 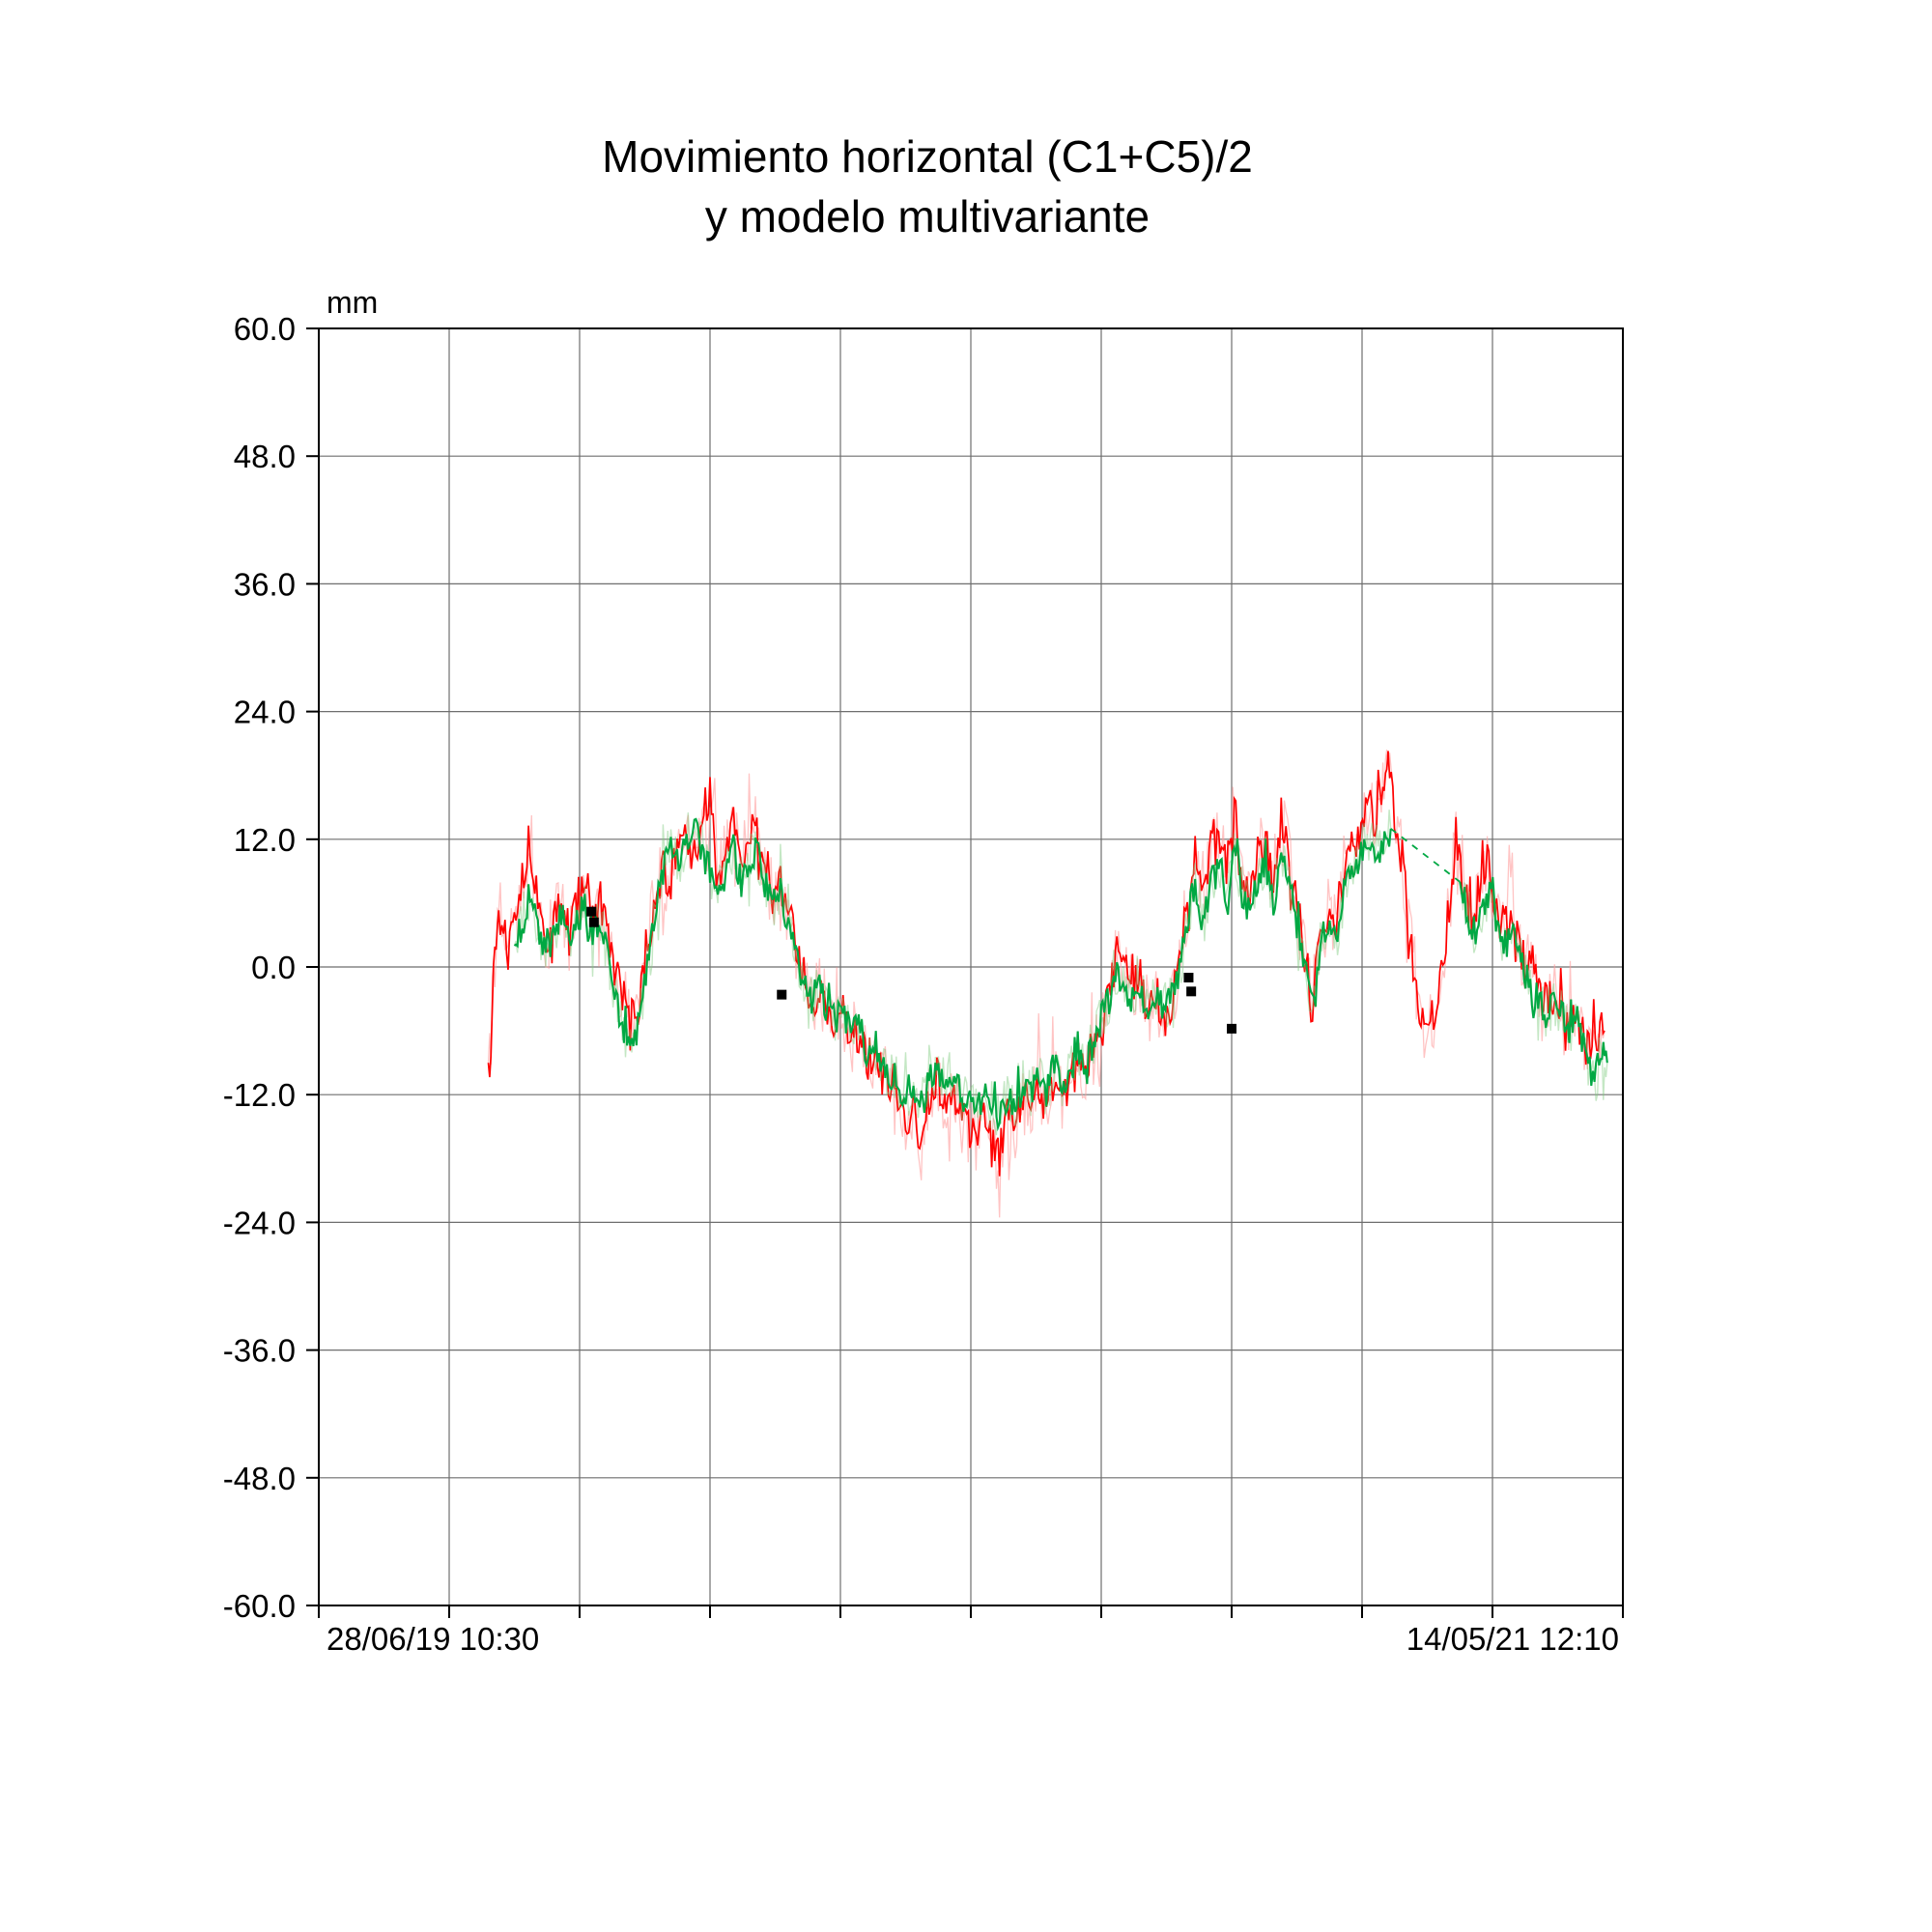 I want to click on y-tick-label: 48.0, so click(x=265, y=456).